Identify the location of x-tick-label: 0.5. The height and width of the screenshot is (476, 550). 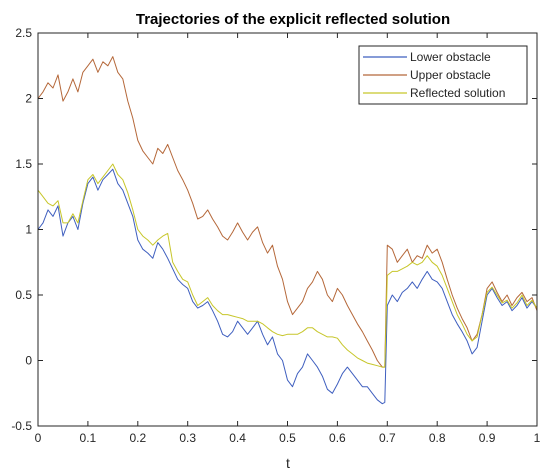
(287, 438).